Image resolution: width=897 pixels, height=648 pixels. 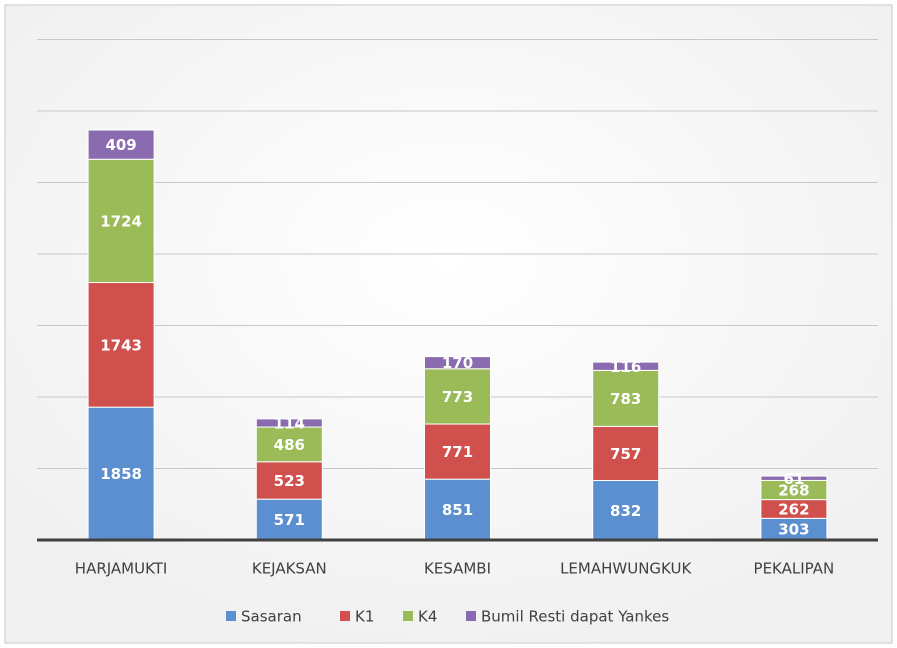 I want to click on data-label: 771, so click(x=457, y=452).